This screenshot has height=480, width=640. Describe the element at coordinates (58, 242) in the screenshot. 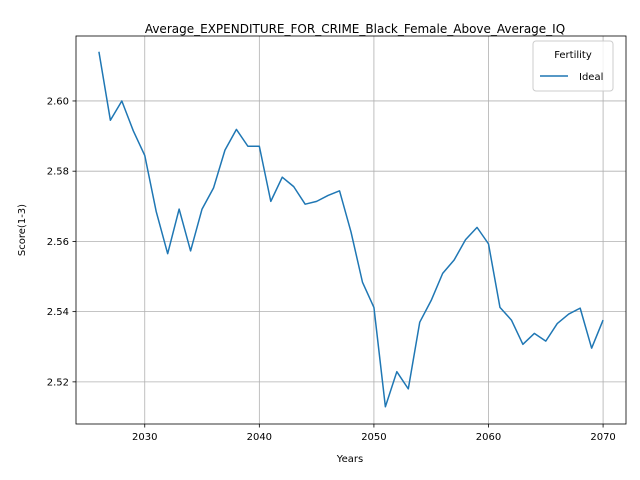

I see `y-tick-label: 2.56` at that location.